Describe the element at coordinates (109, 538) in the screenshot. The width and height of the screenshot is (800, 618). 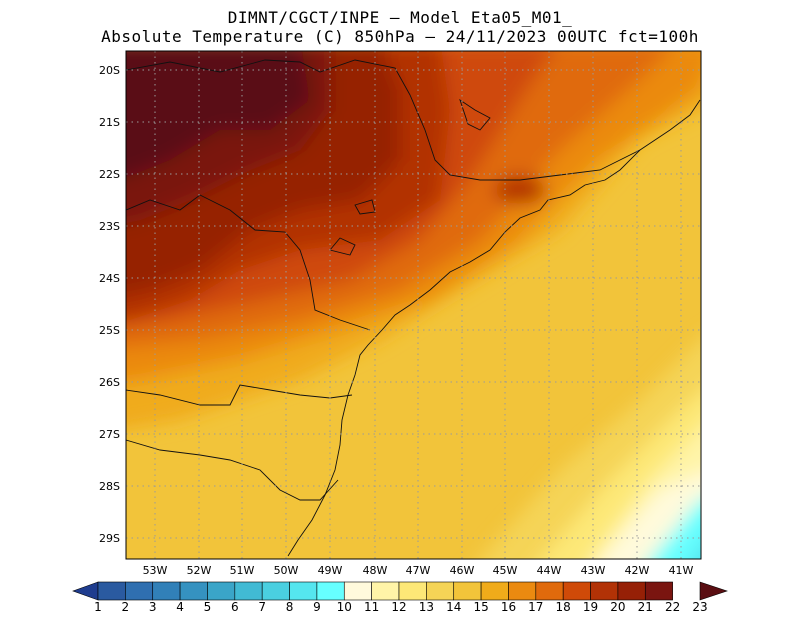
I see `lat-tick-label: 29S` at that location.